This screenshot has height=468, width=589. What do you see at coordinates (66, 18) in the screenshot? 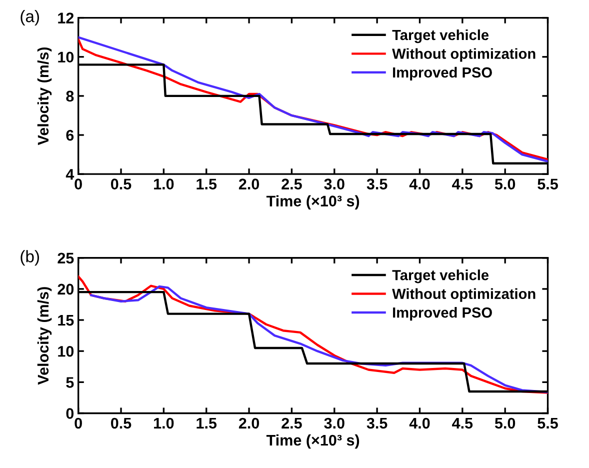
I see `y-tick-label: 12` at bounding box center [66, 18].